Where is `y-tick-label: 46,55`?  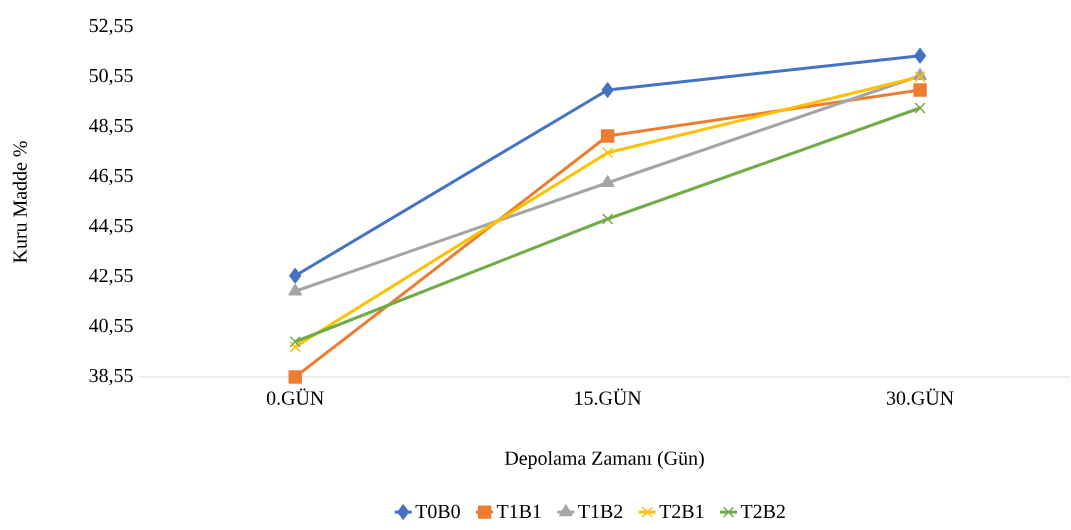 y-tick-label: 46,55 is located at coordinates (111, 177).